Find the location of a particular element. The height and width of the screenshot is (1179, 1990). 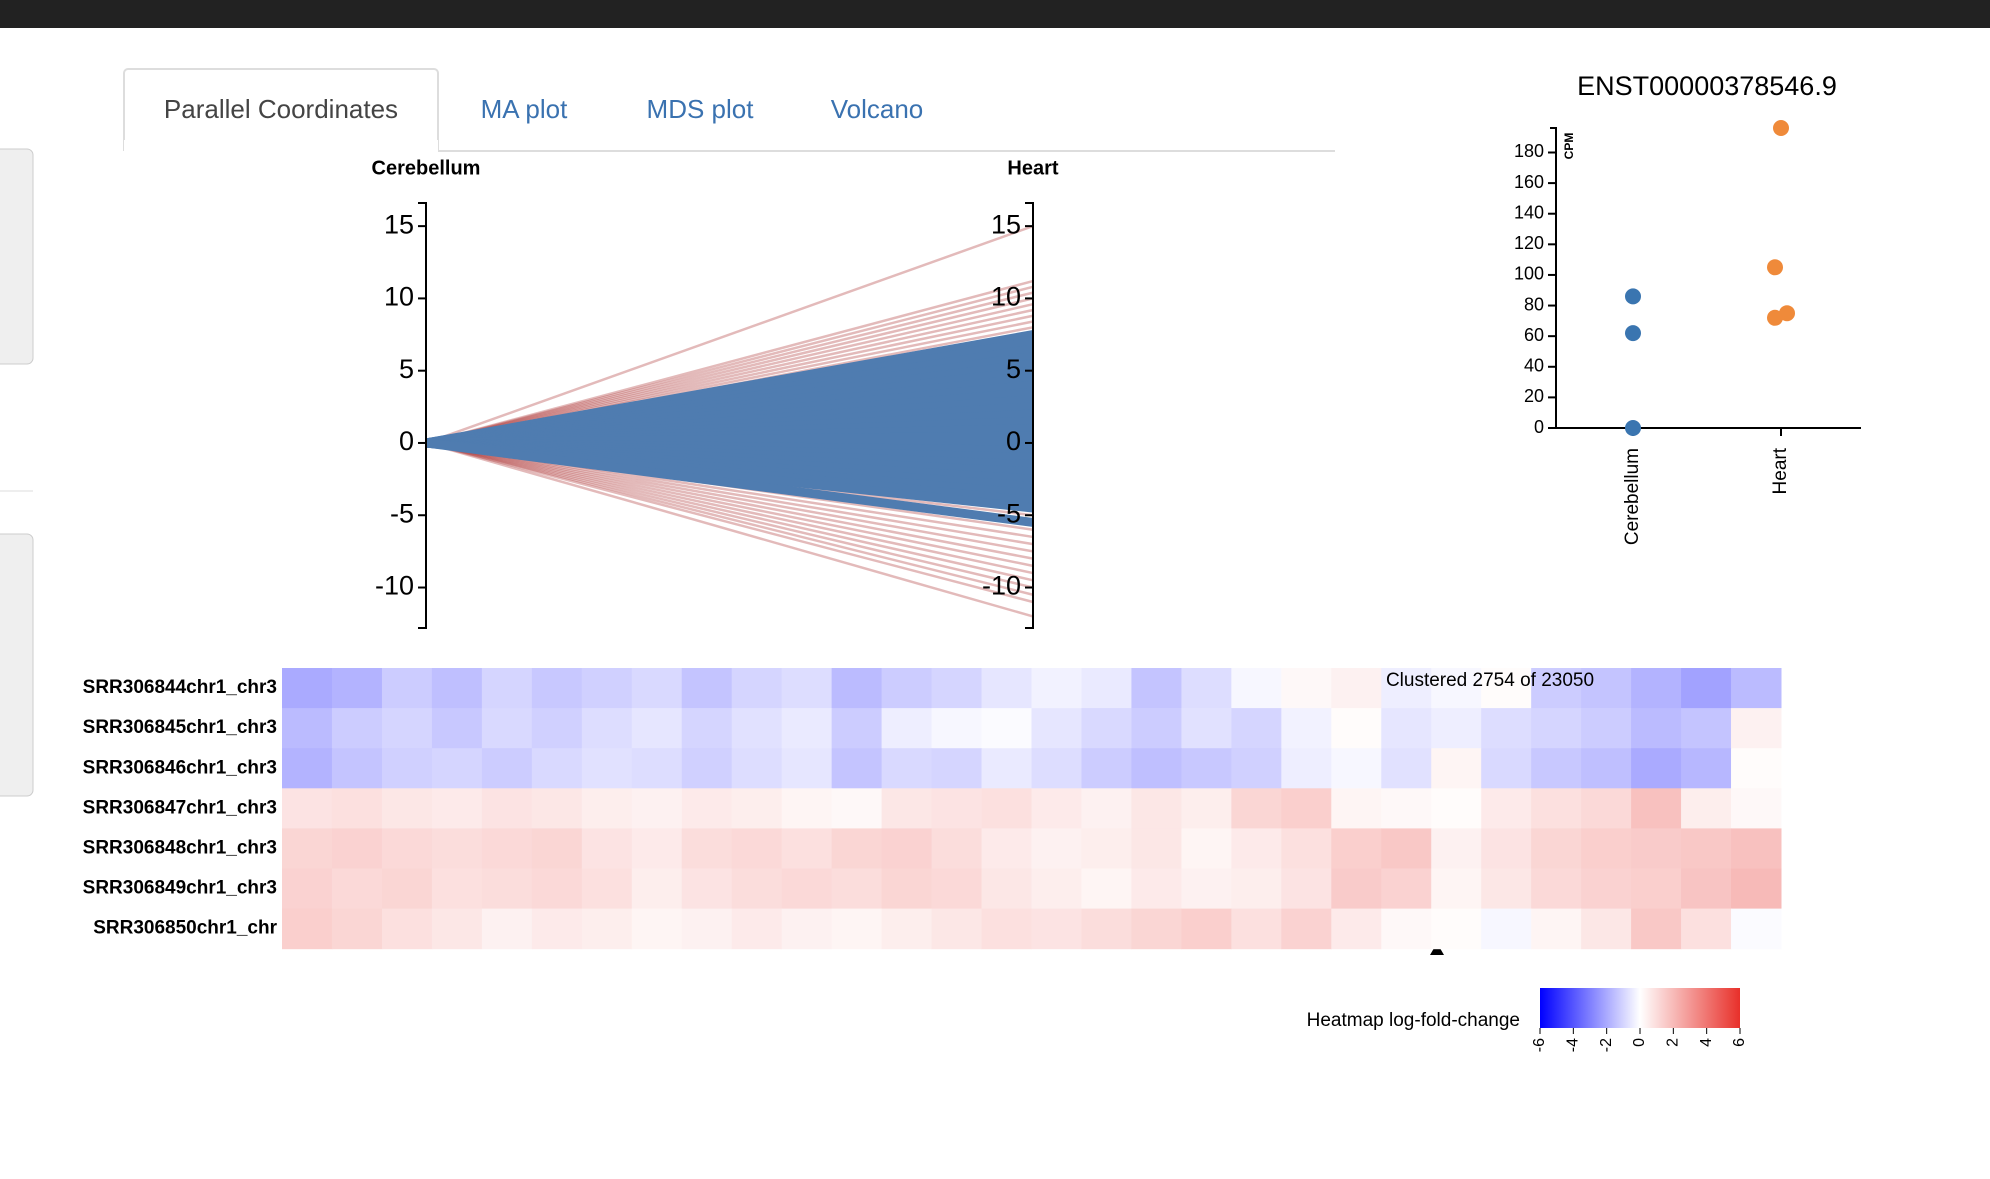

tab: Volcano is located at coordinates (877, 109).